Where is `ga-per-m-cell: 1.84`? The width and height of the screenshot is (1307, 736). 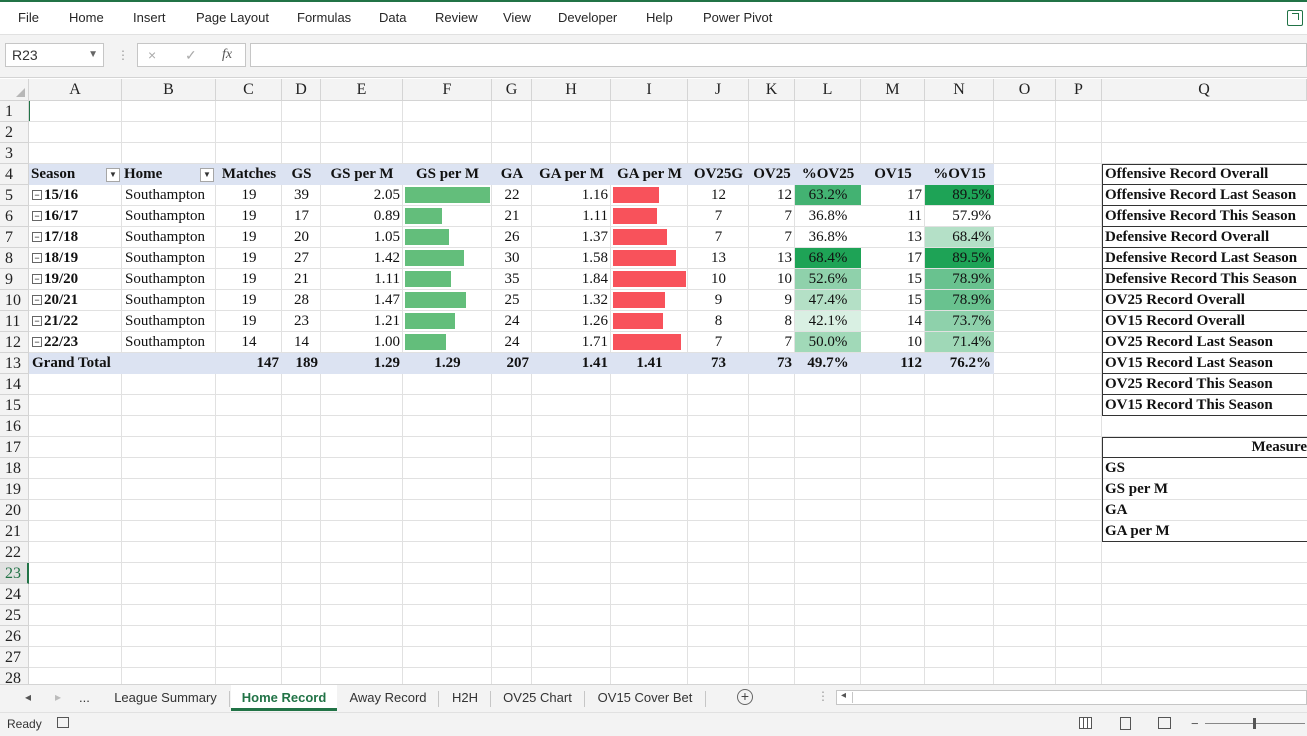 ga-per-m-cell: 1.84 is located at coordinates (594, 279).